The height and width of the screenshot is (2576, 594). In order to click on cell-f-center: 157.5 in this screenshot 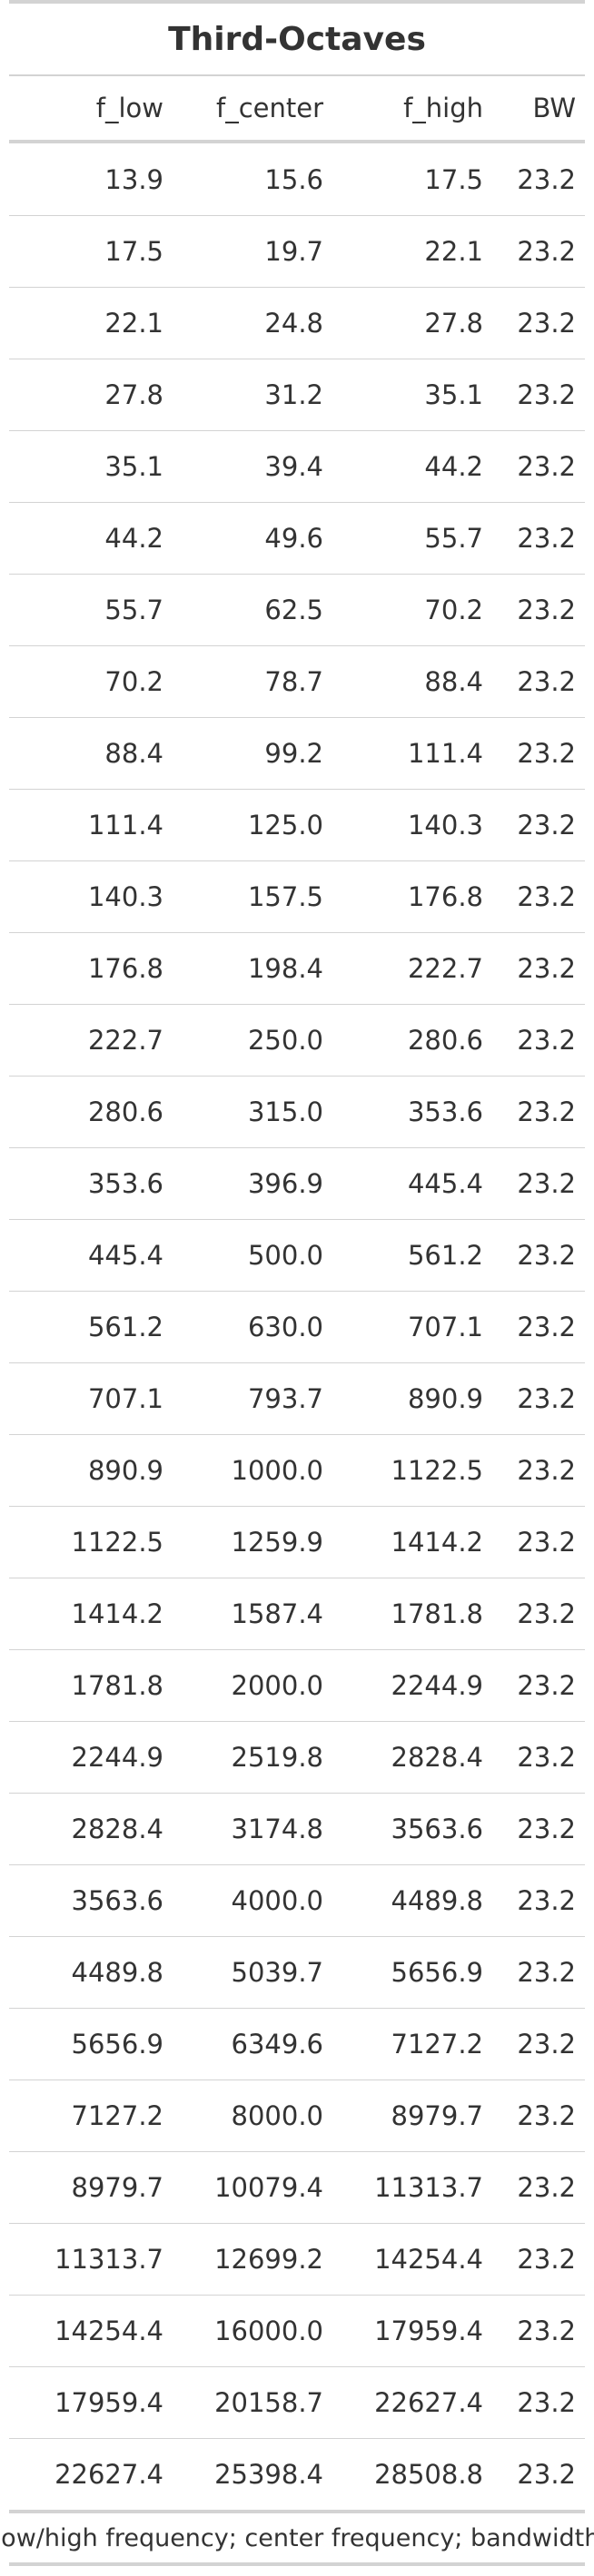, I will do `click(285, 896)`.